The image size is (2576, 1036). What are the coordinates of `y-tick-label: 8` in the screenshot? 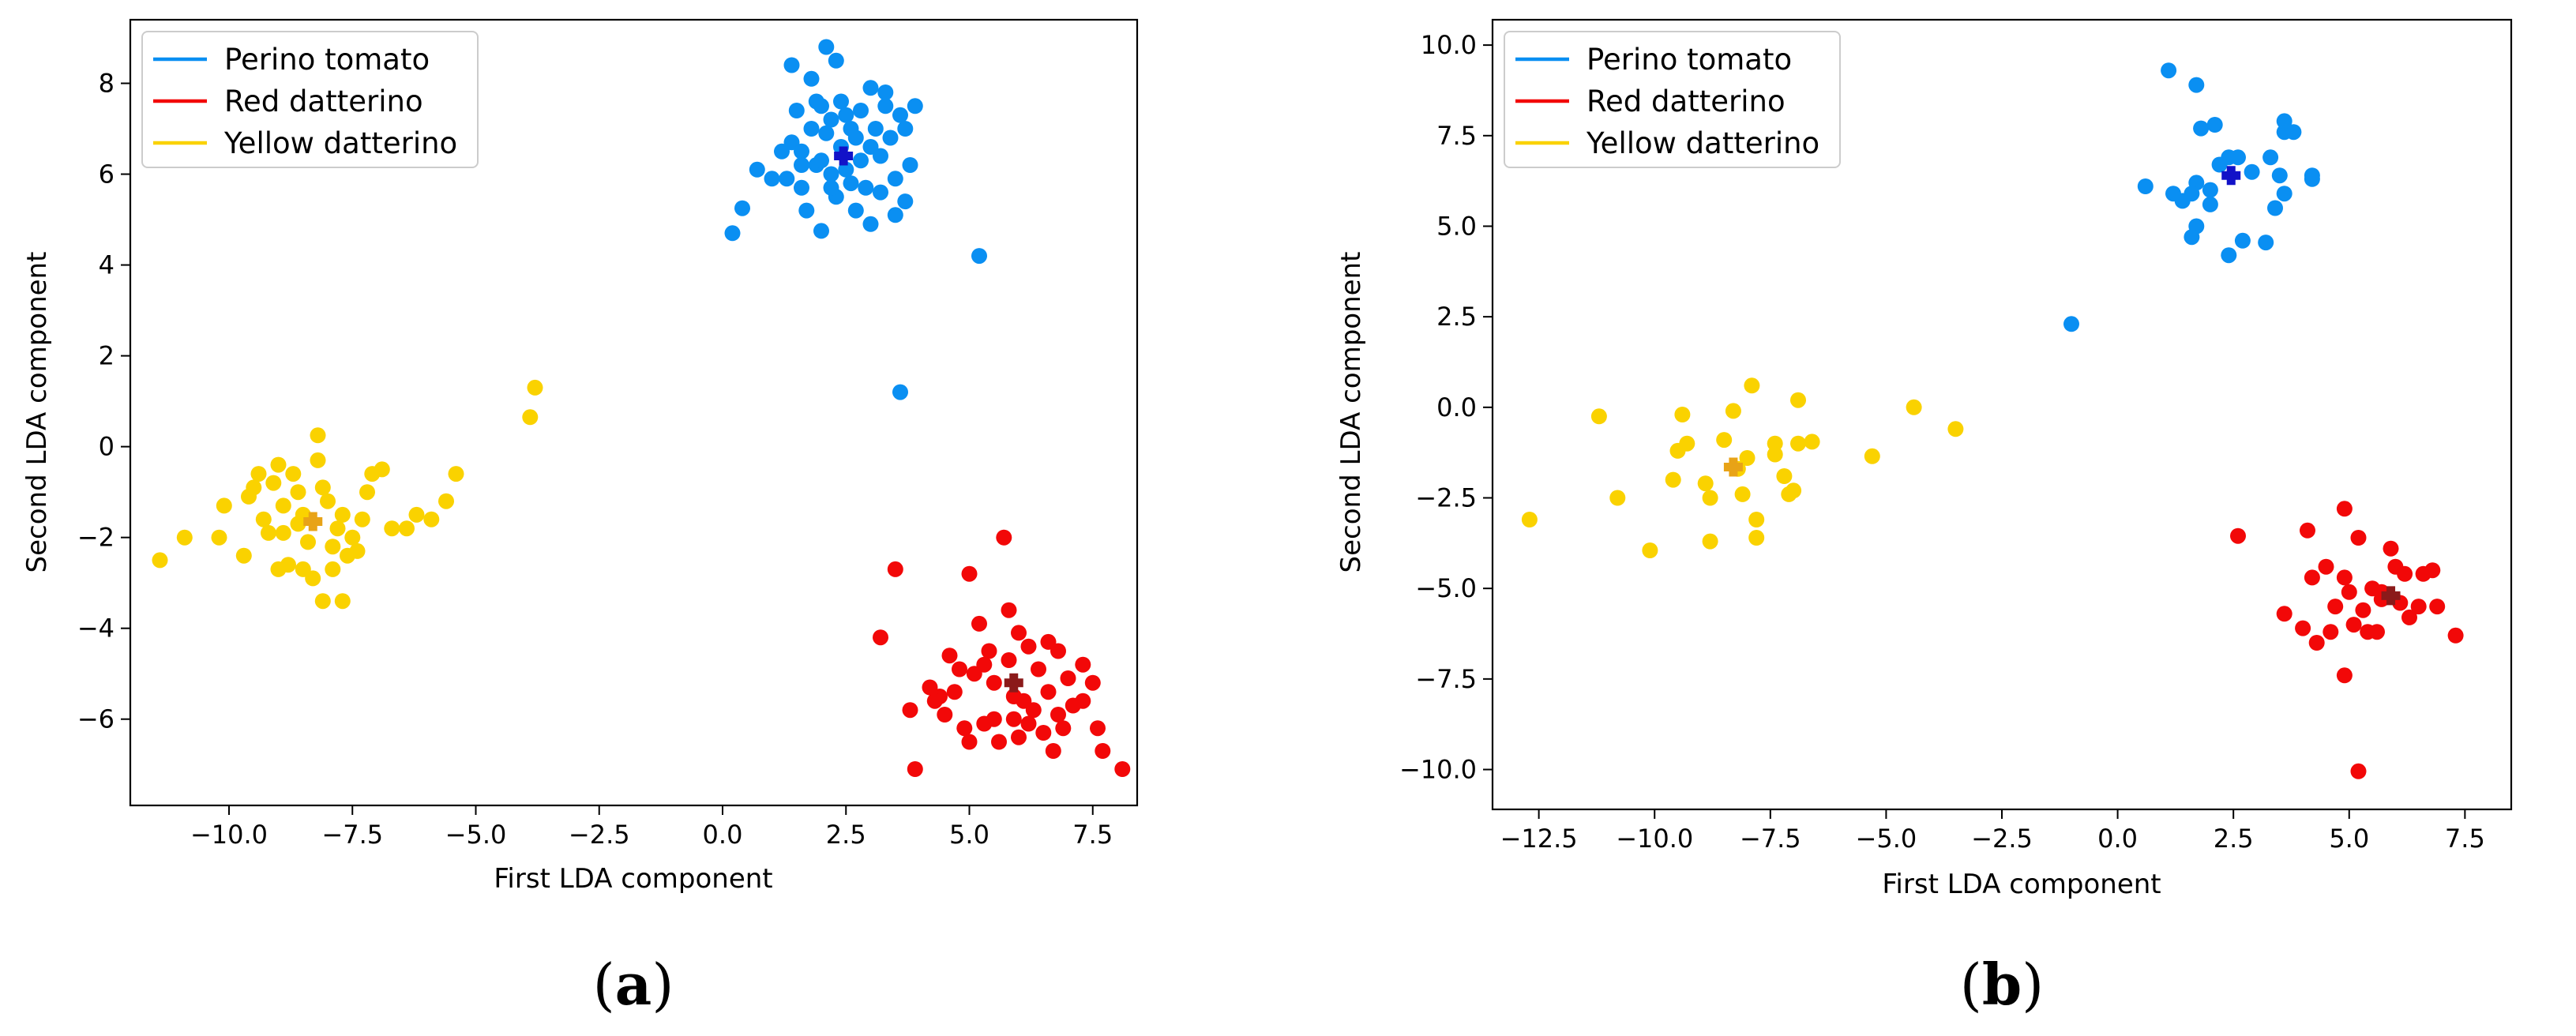 It's located at (107, 84).